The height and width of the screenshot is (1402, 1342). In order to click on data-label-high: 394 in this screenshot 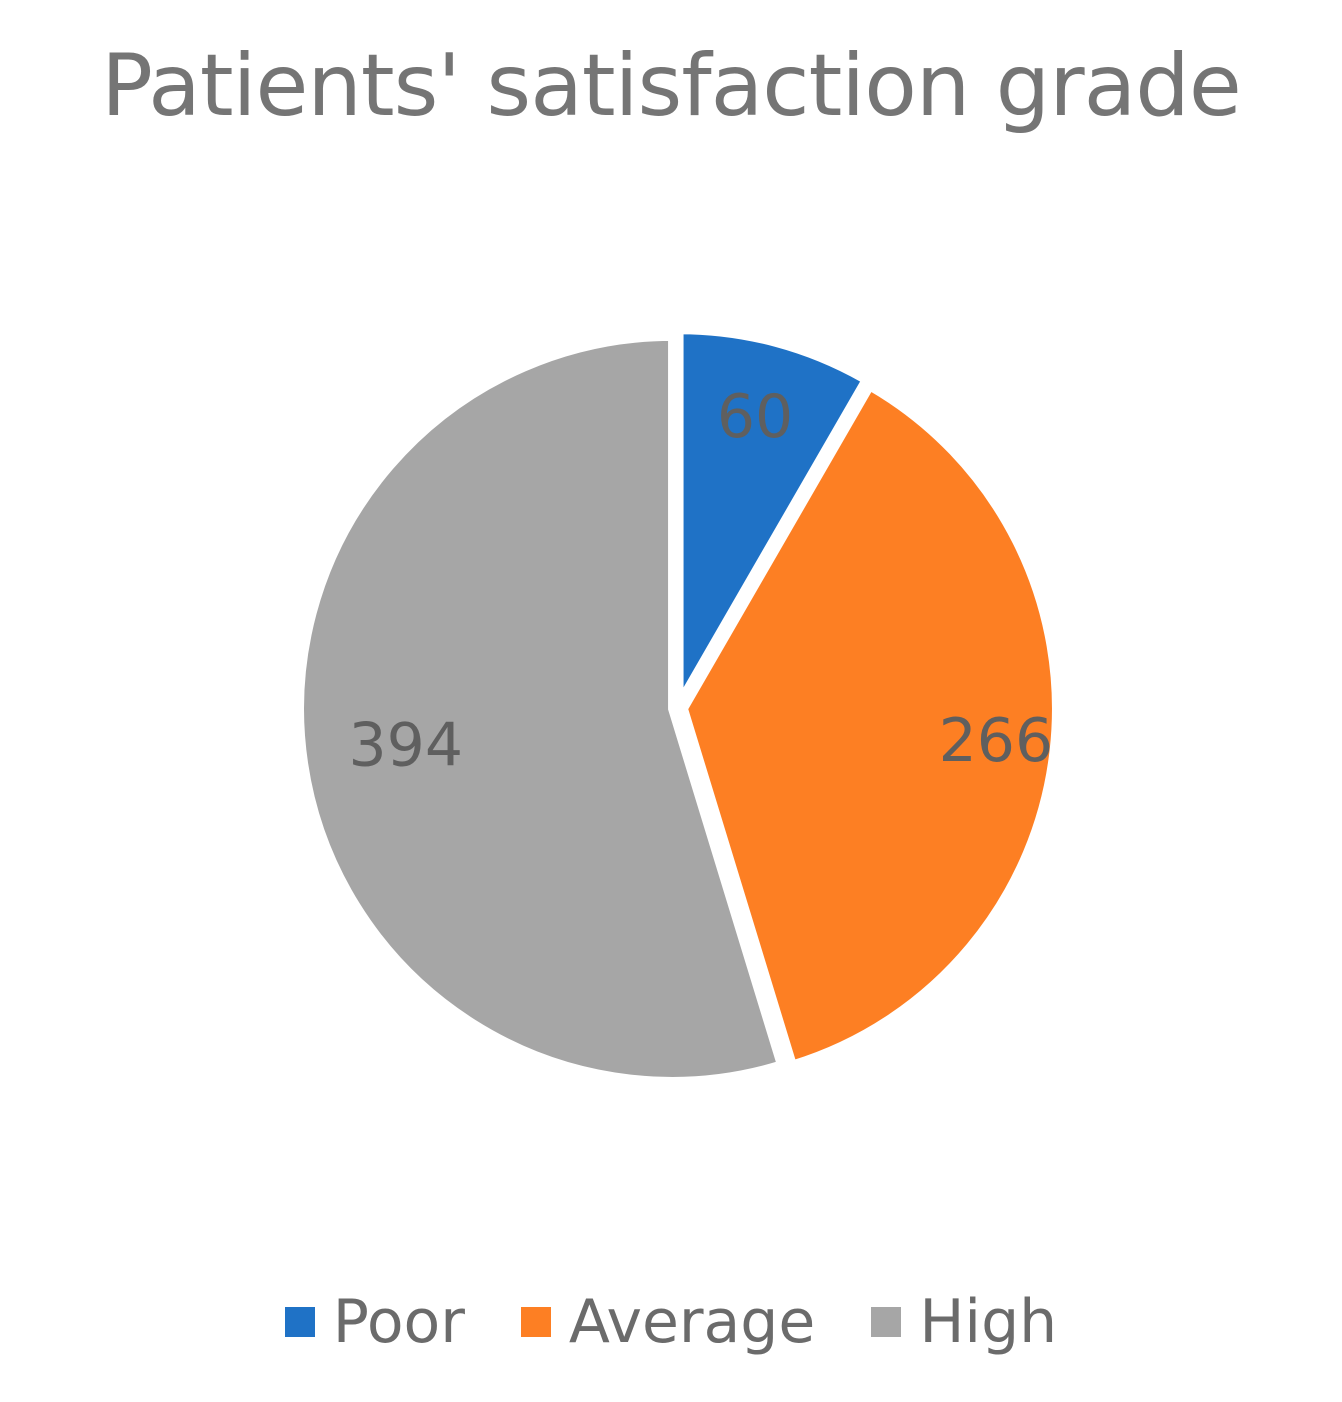, I will do `click(405, 745)`.